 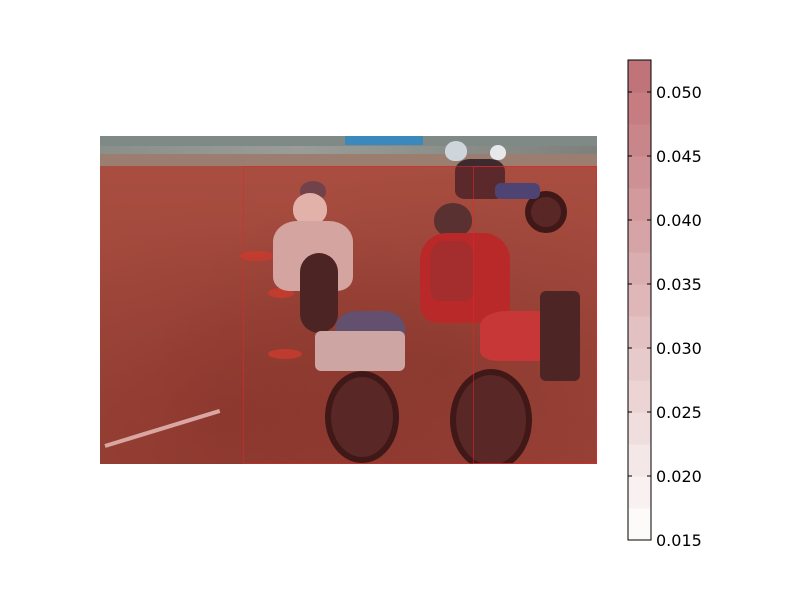 What do you see at coordinates (491, 416) in the screenshot?
I see `rider-front-wheel` at bounding box center [491, 416].